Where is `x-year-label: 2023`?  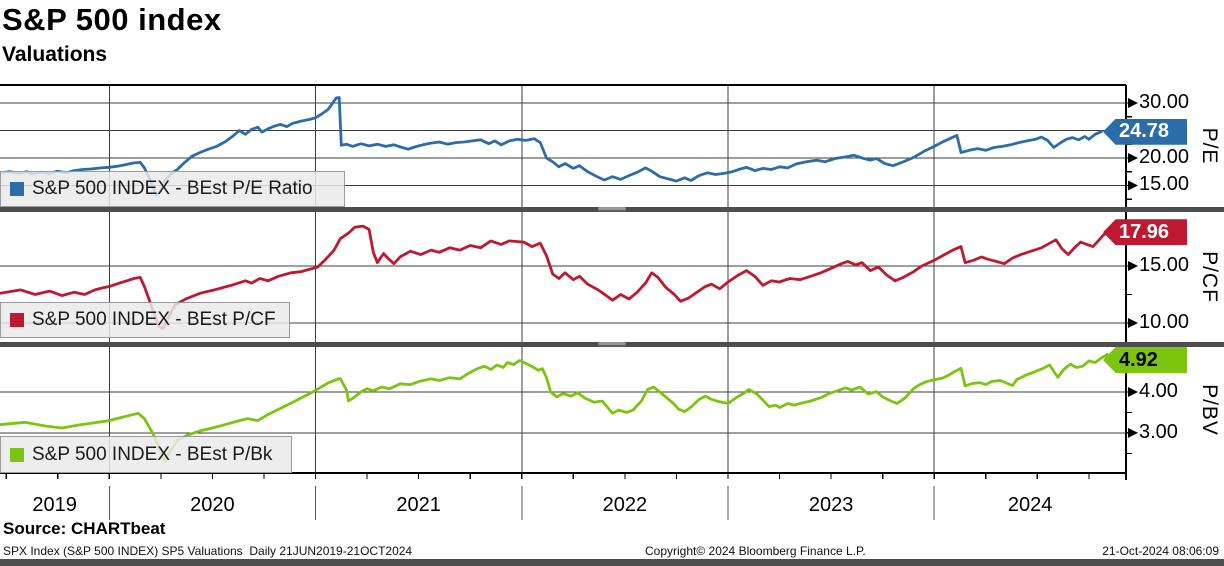
x-year-label: 2023 is located at coordinates (831, 505).